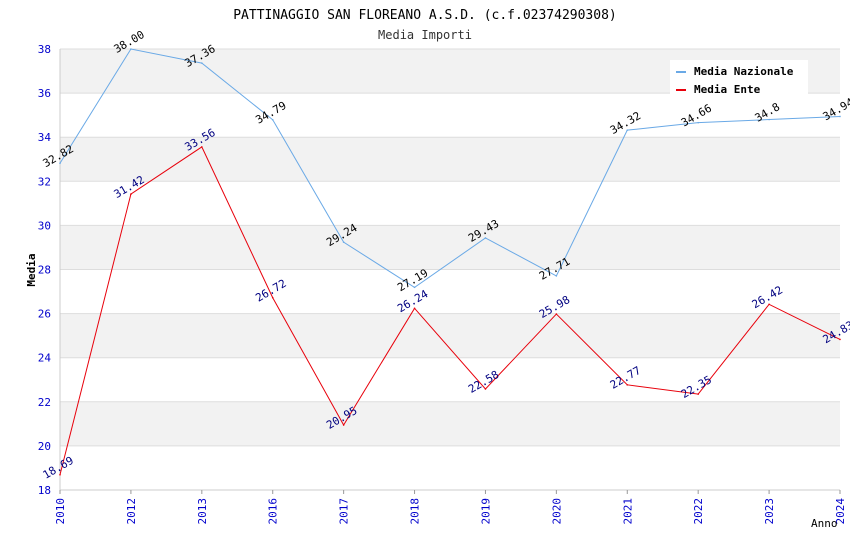  I want to click on x-tick-label: 2022, so click(698, 511).